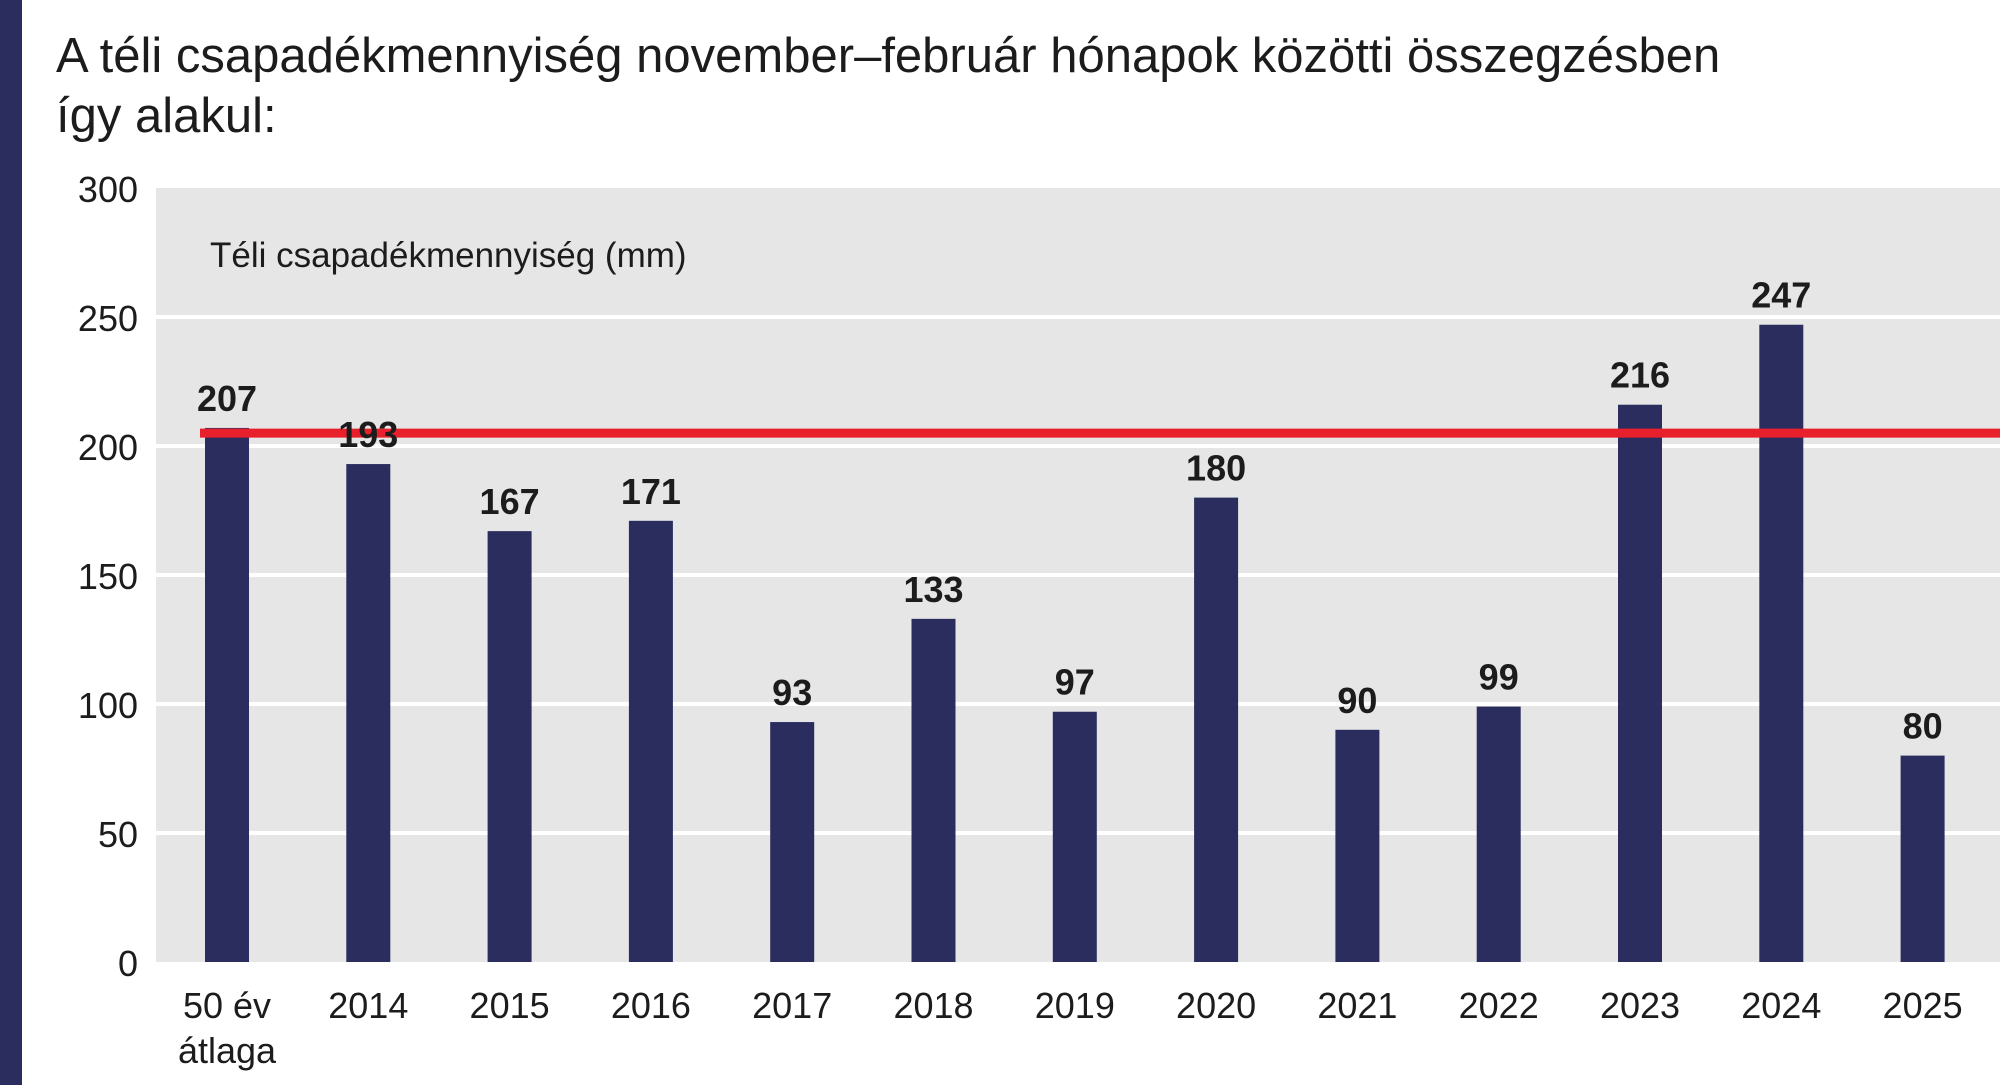 The width and height of the screenshot is (2000, 1085). I want to click on y-axis-label: Téli csapadékmennyiség (mm), so click(448, 255).